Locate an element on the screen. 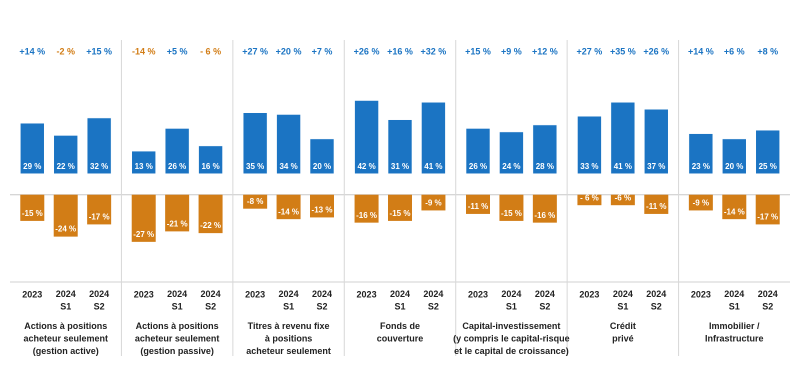 The height and width of the screenshot is (373, 800). net-label: - 6 % is located at coordinates (210, 51).